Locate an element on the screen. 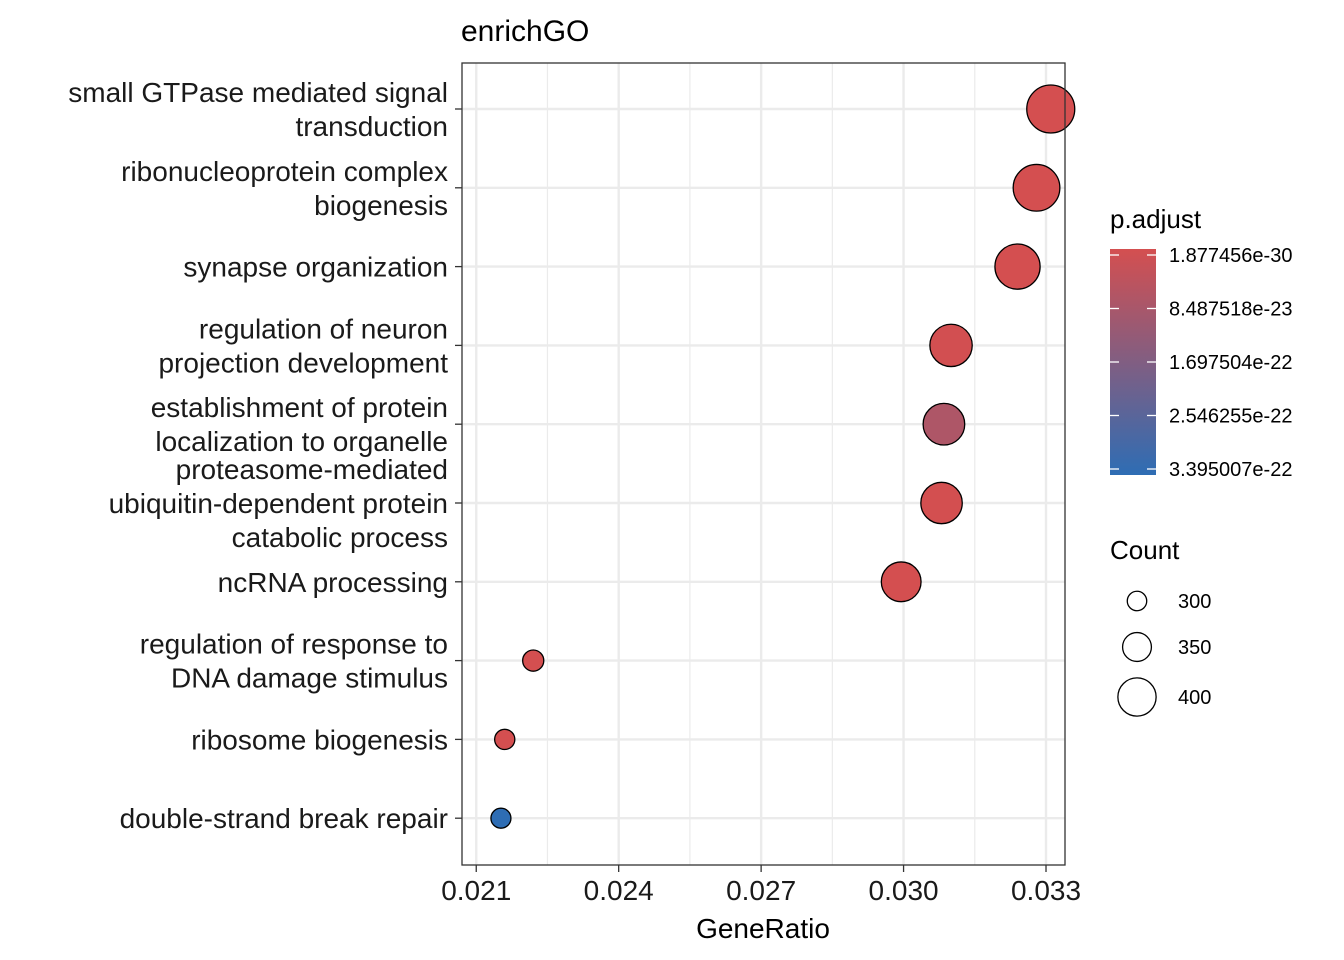 This screenshot has height=960, width=1344. color-legend-label: 1.697504e-22 is located at coordinates (1230, 363).